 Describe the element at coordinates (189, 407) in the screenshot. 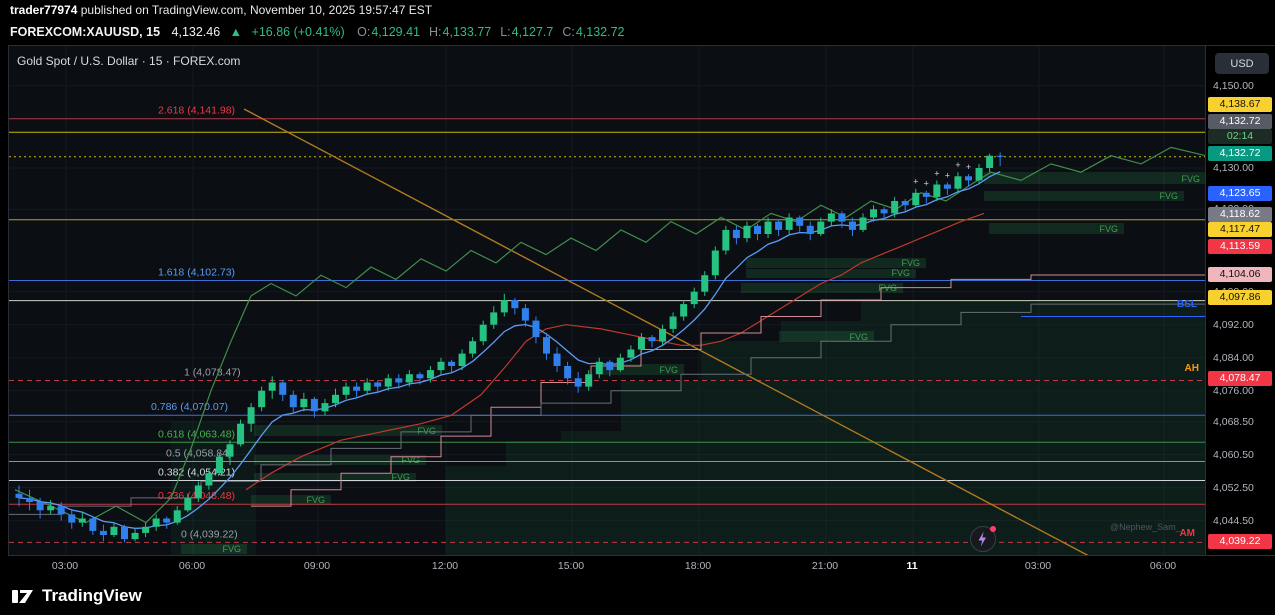

I see `fib-level-label: 0.786 (4,070.07)` at that location.